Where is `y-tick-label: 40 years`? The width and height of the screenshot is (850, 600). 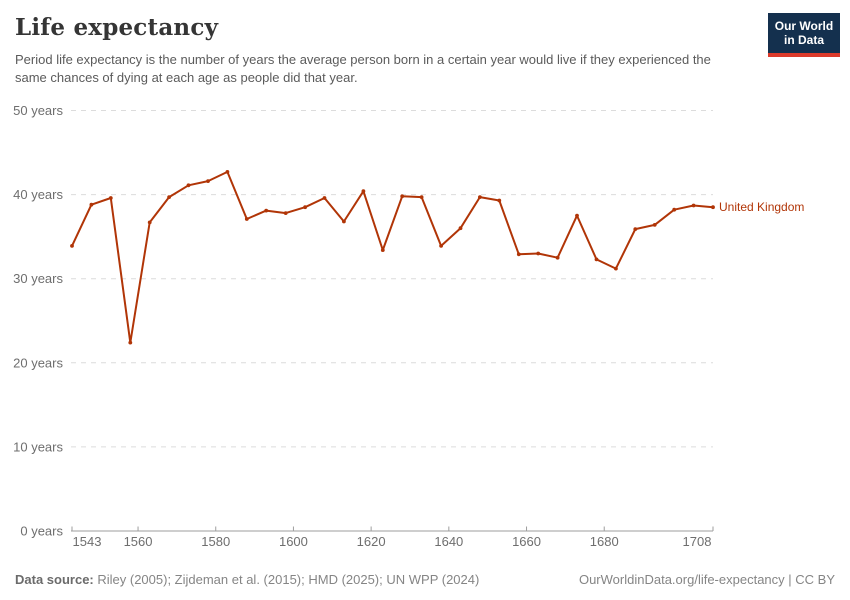
y-tick-label: 40 years is located at coordinates (38, 194).